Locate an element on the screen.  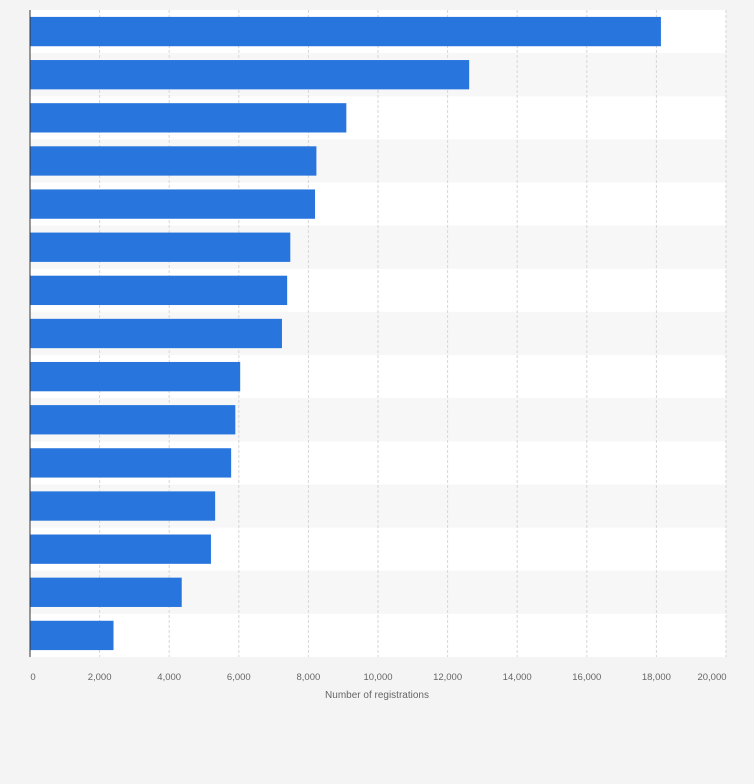
x-tick-label: 4,000 is located at coordinates (169, 677).